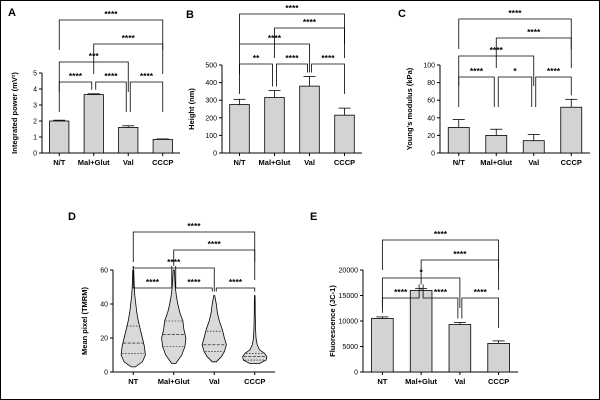 This screenshot has height=400, width=600. Describe the element at coordinates (349, 296) in the screenshot. I see `y-tick-label: 15000` at that location.